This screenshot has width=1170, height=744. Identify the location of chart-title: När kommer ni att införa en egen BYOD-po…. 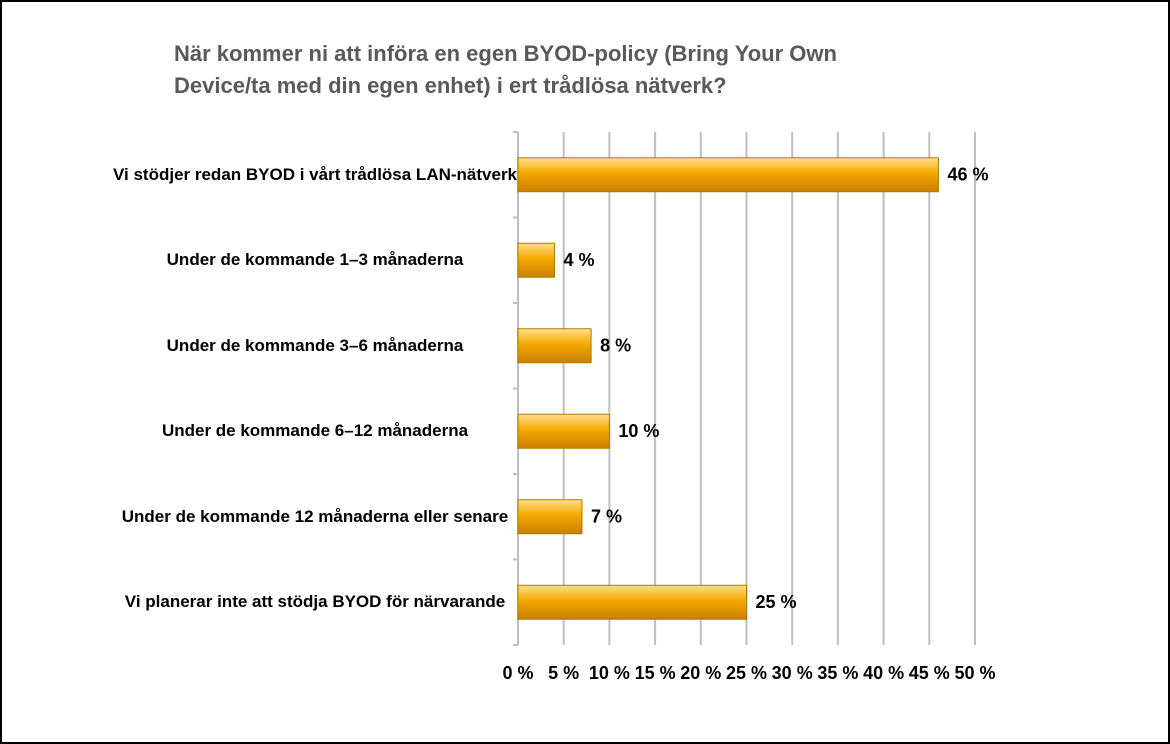
(505, 69).